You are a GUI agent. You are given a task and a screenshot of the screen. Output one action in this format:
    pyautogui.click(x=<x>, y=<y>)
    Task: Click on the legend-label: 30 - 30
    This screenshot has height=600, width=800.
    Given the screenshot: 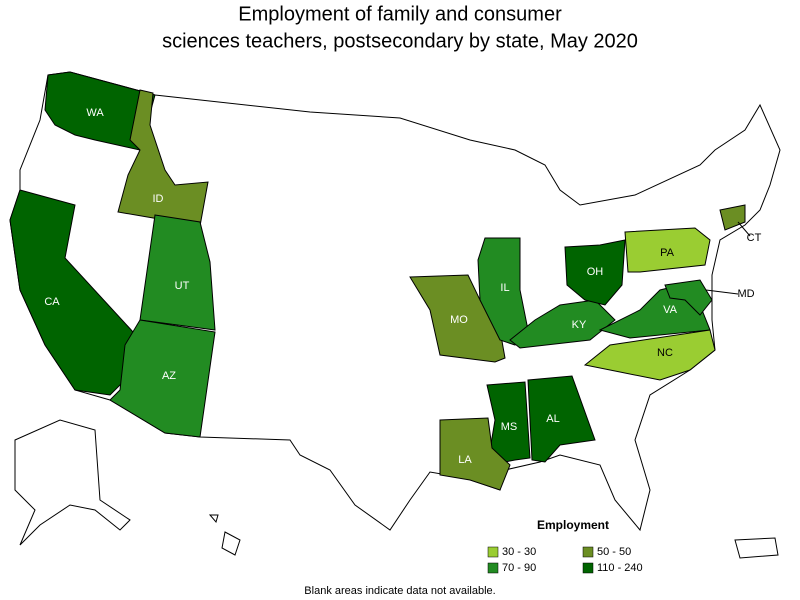 What is the action you would take?
    pyautogui.click(x=519, y=552)
    